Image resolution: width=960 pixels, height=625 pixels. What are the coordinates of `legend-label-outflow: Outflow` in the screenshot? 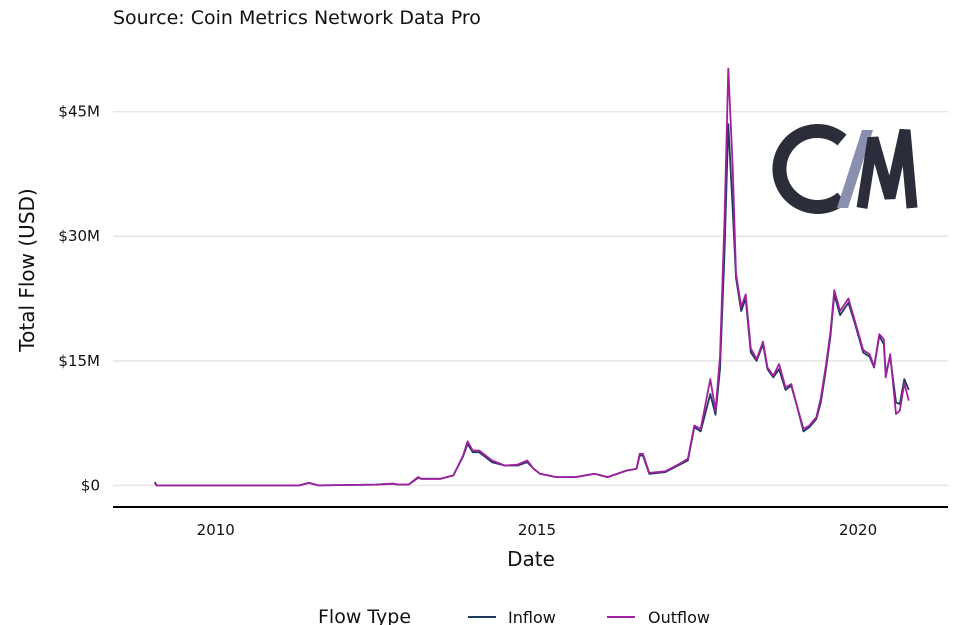 It's located at (679, 616).